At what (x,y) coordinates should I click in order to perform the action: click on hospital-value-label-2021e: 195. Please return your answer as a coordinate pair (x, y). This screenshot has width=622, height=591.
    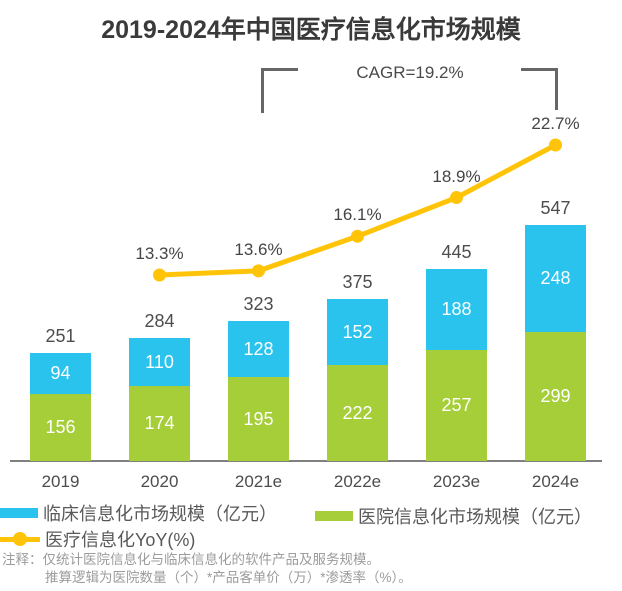
    Looking at the image, I should click on (258, 418).